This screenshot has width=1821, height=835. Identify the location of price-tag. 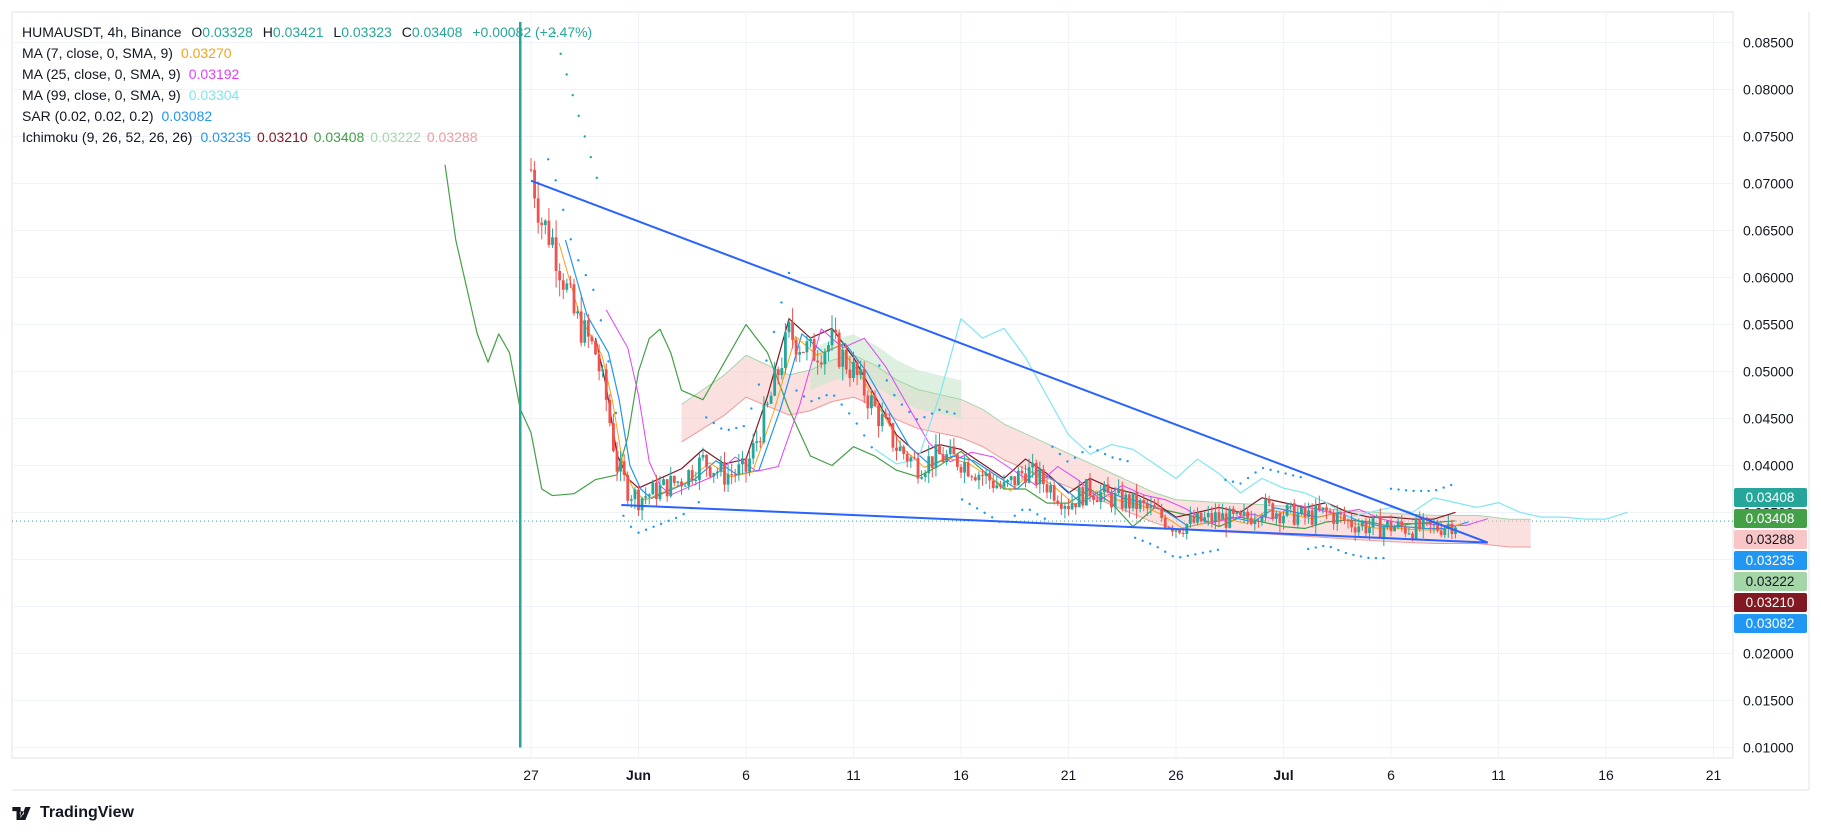
(1770, 581).